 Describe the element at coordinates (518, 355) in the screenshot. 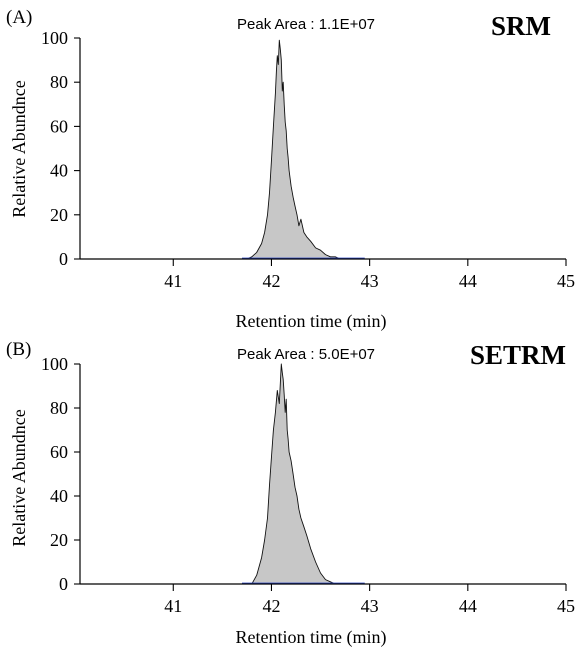

I see `method-label: SETRM` at that location.